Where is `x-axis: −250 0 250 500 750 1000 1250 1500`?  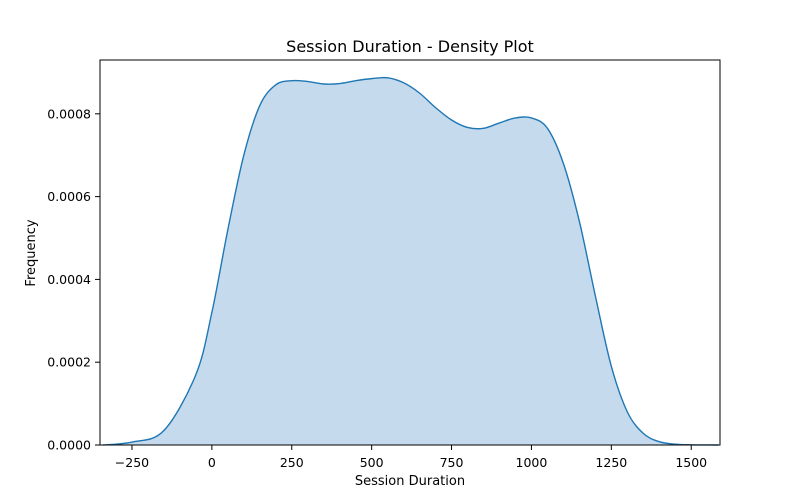
x-axis: −250 0 250 500 750 1000 1250 1500 is located at coordinates (411, 457).